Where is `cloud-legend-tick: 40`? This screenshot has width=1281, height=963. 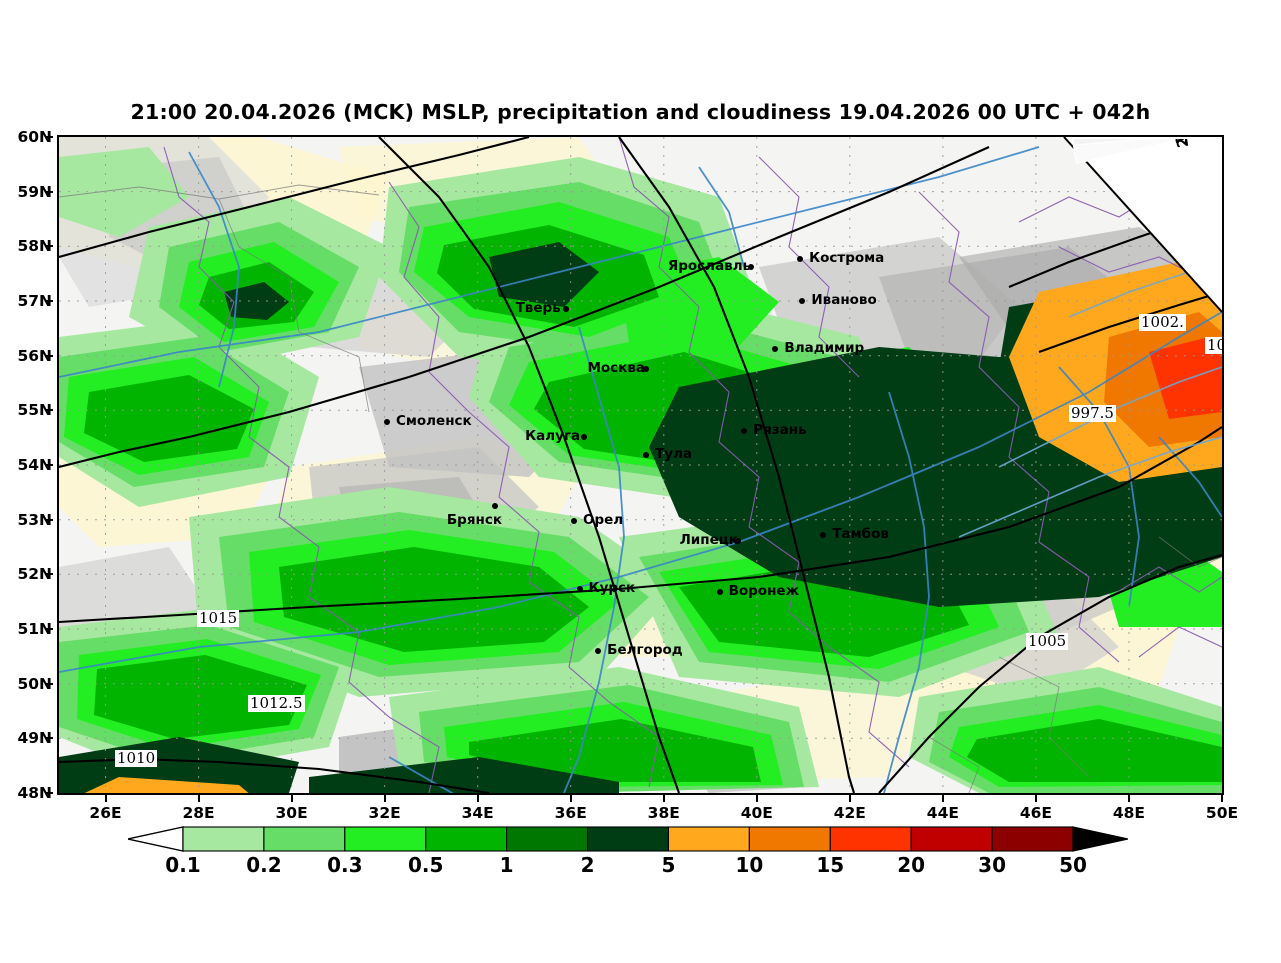 cloud-legend-tick: 40 is located at coordinates (1182, 140).